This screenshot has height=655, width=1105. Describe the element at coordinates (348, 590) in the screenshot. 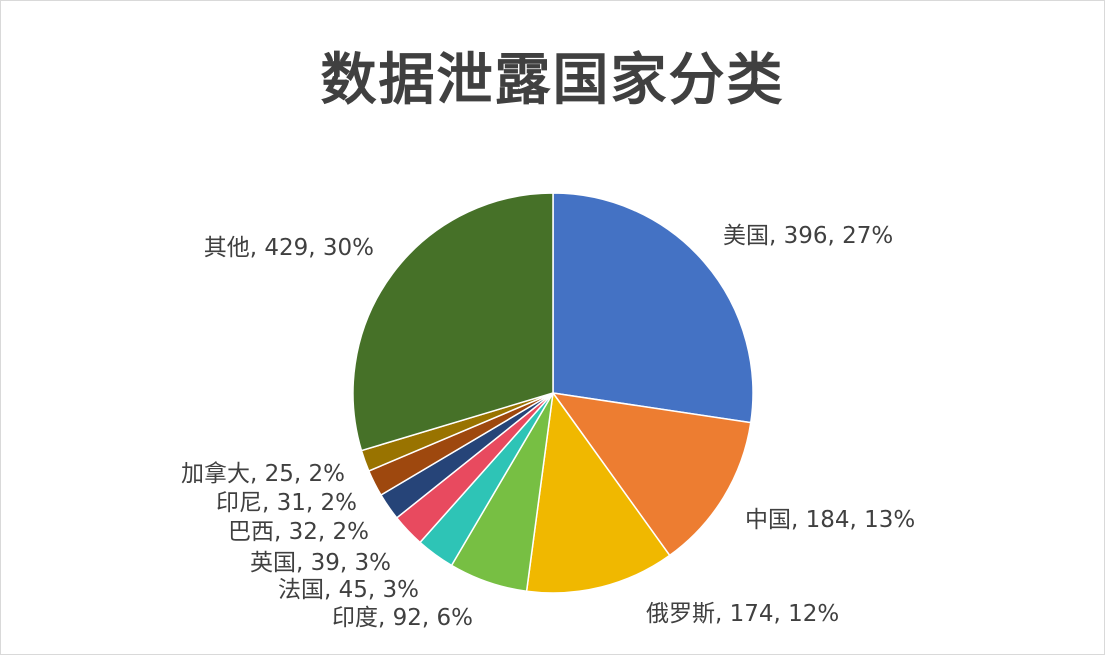

I see `slice-data-label: 法国, 45, 3%` at that location.